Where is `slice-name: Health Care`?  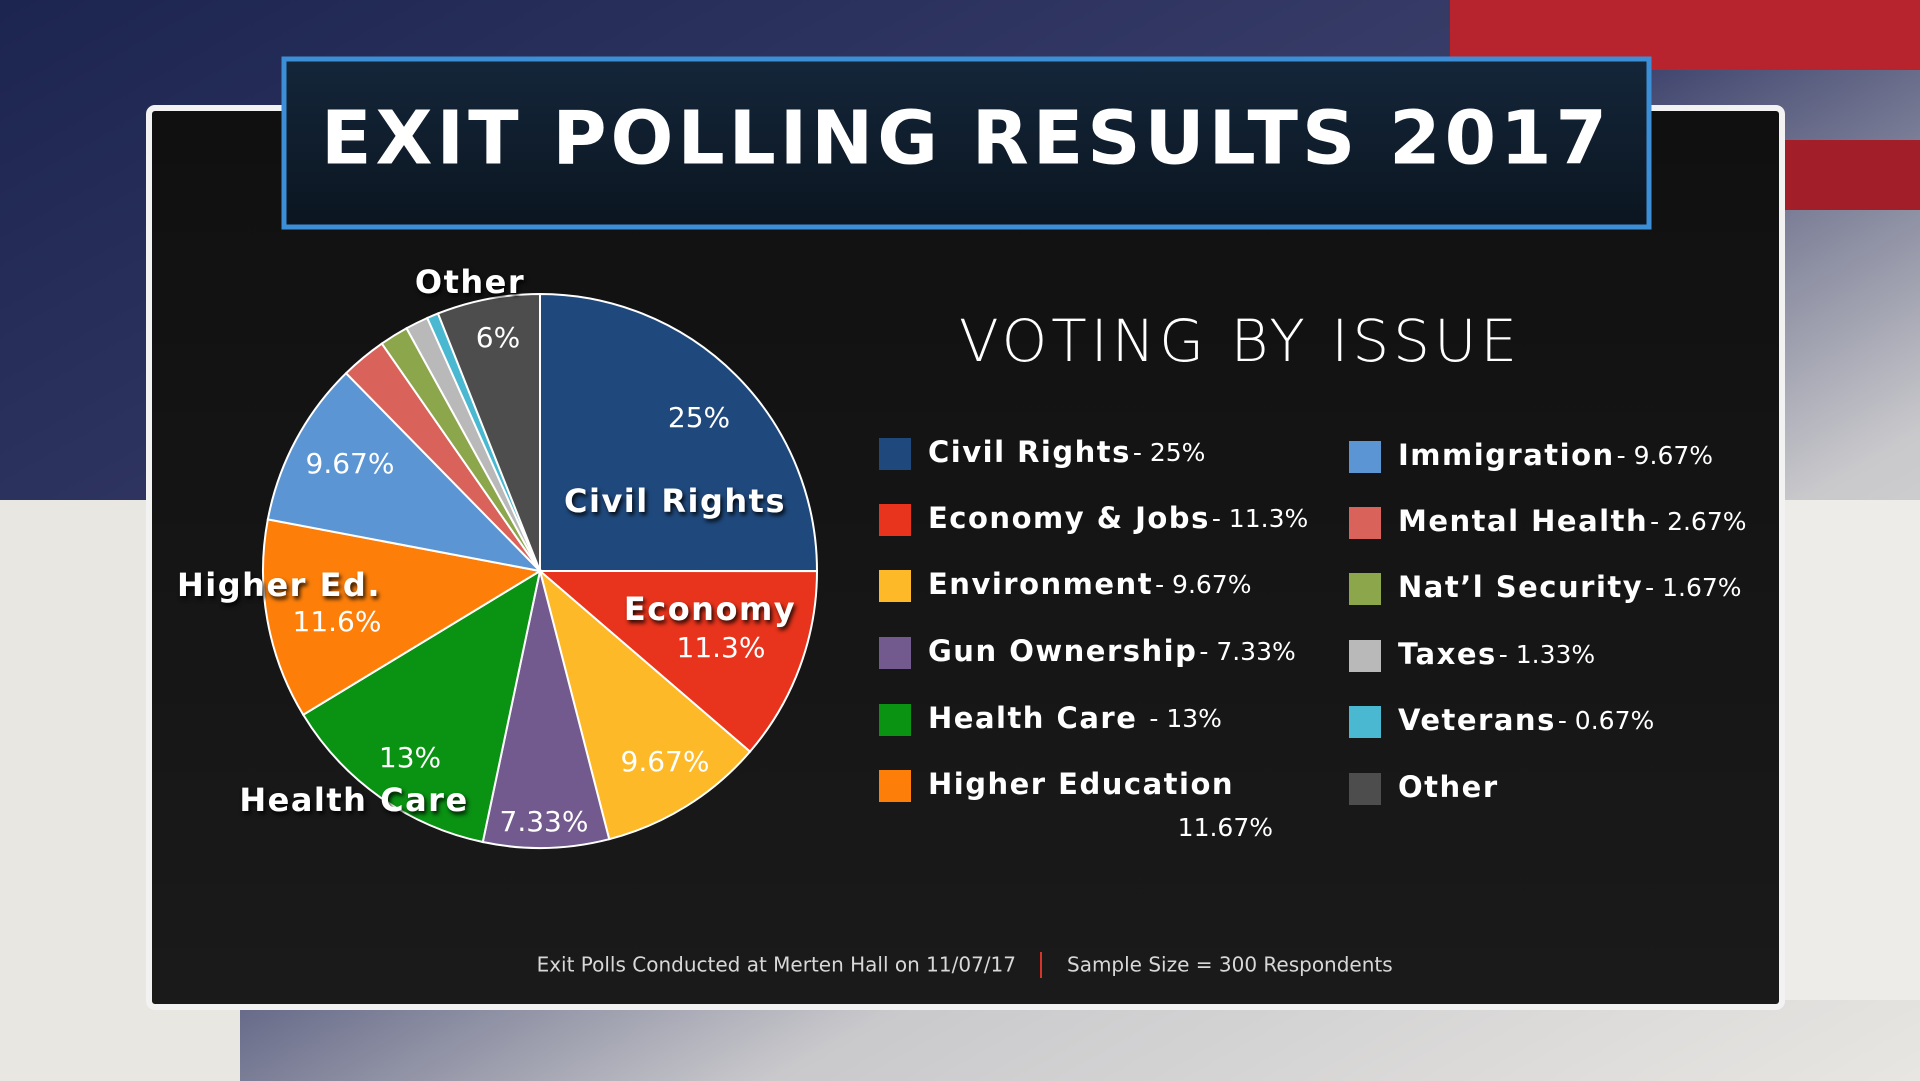
slice-name: Health Care is located at coordinates (353, 800).